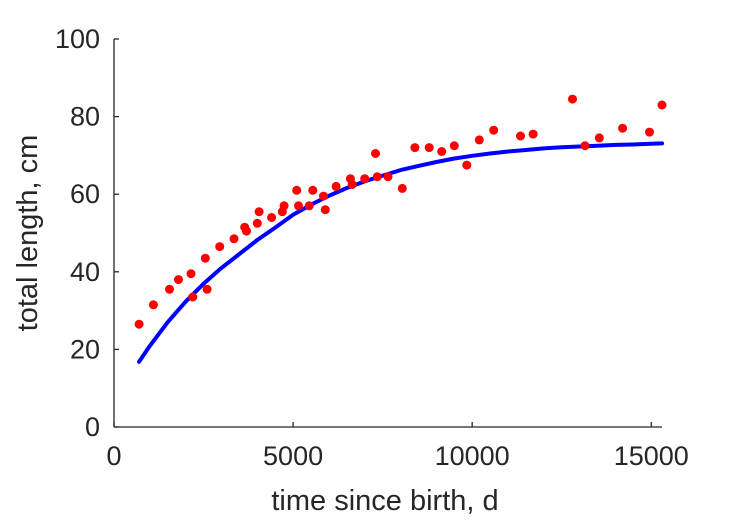 Image resolution: width=729 pixels, height=521 pixels. Describe the element at coordinates (113, 456) in the screenshot. I see `x-tick-label: 0` at that location.